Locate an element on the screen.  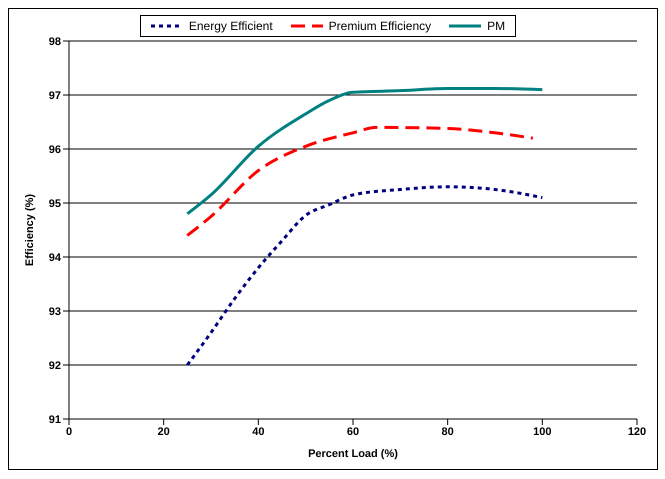
x-tick-label: 120 is located at coordinates (637, 432).